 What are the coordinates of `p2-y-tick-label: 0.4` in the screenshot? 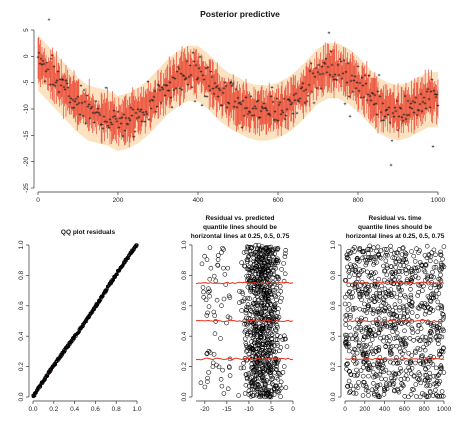 It's located at (21, 335).